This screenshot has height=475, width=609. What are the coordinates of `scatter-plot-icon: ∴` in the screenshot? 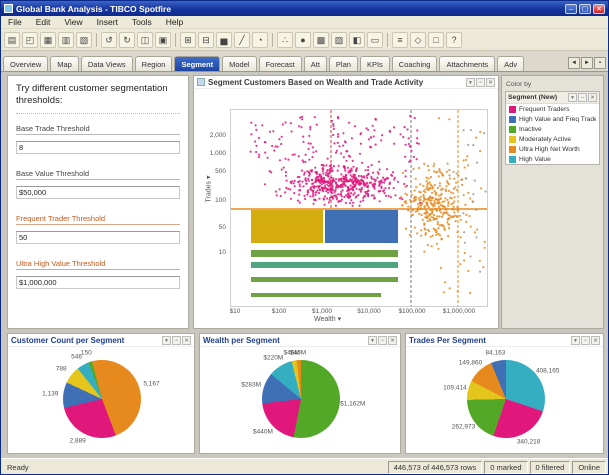 It's located at (285, 39).